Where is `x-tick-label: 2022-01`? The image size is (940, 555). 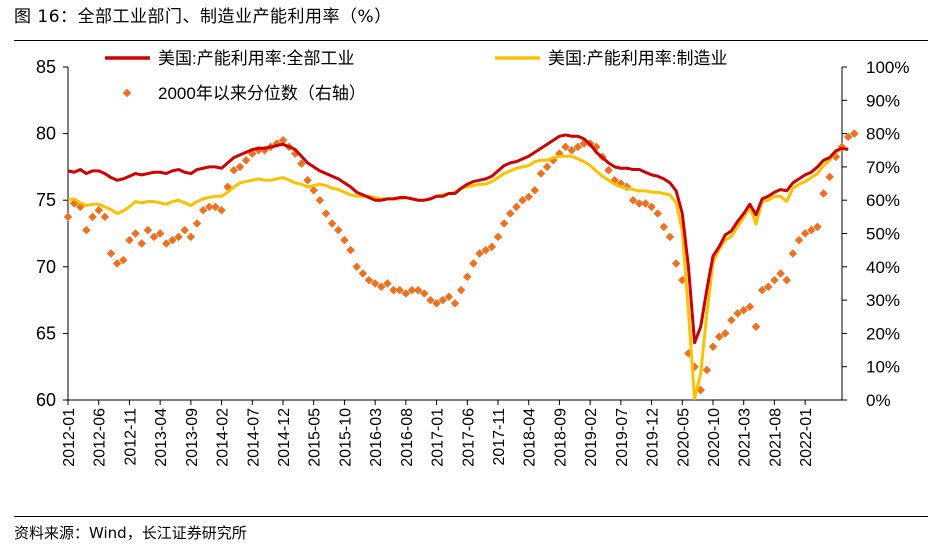 x-tick-label: 2022-01 is located at coordinates (806, 437).